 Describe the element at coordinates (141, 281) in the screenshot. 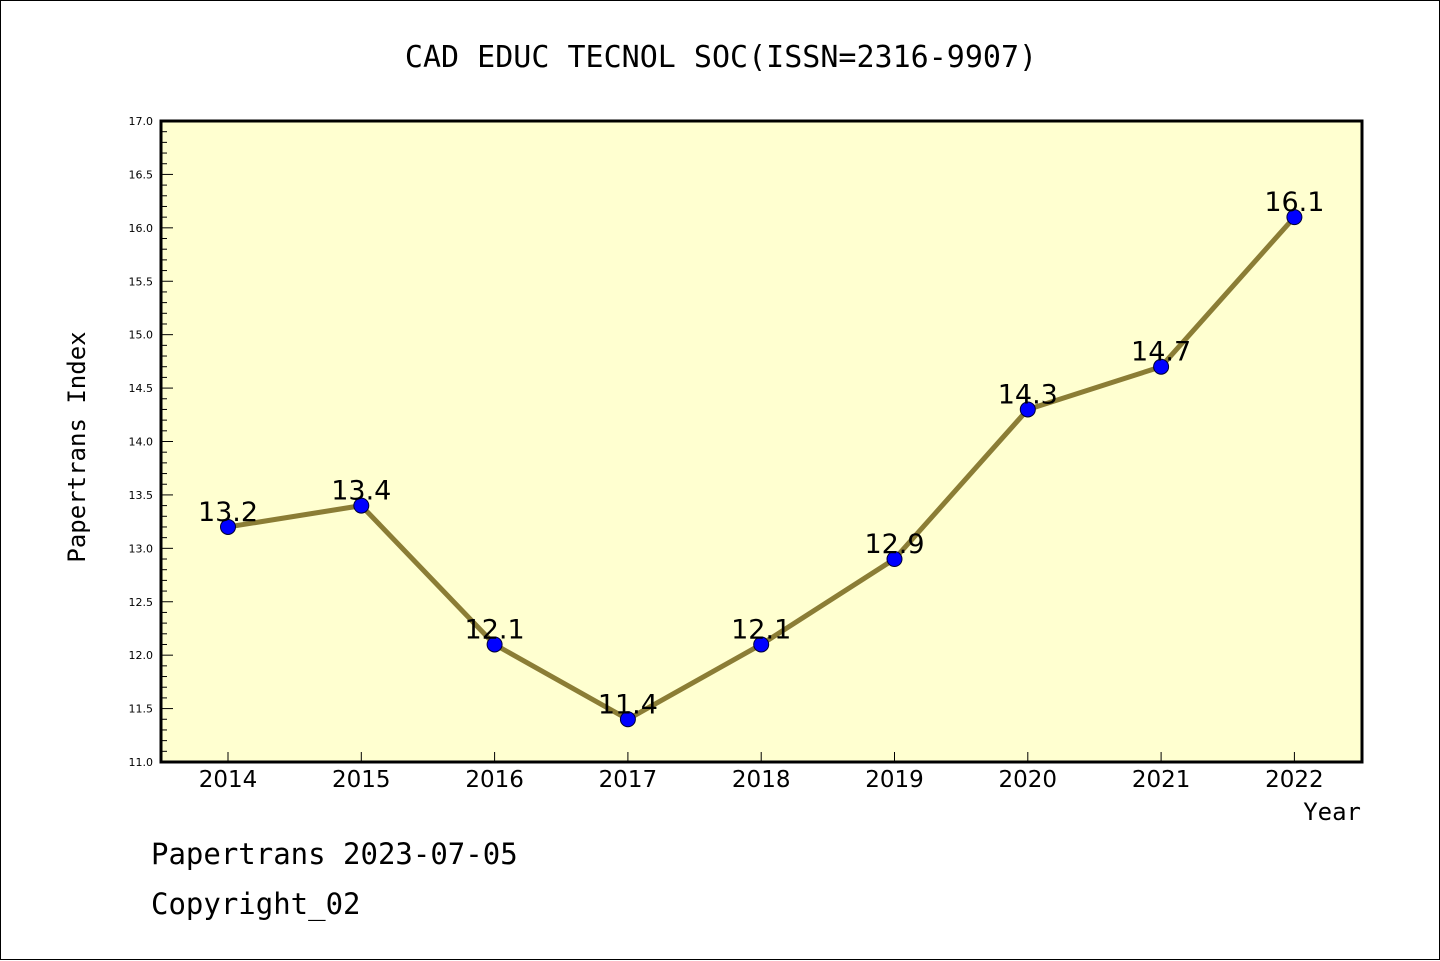

I see `y-tick-label: 15.5` at that location.